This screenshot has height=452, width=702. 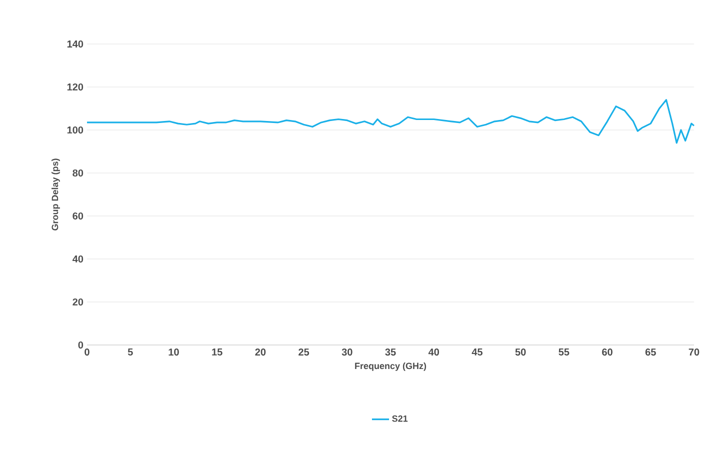 What do you see at coordinates (56, 194) in the screenshot?
I see `y-axis-title: Group Delay (ps)` at bounding box center [56, 194].